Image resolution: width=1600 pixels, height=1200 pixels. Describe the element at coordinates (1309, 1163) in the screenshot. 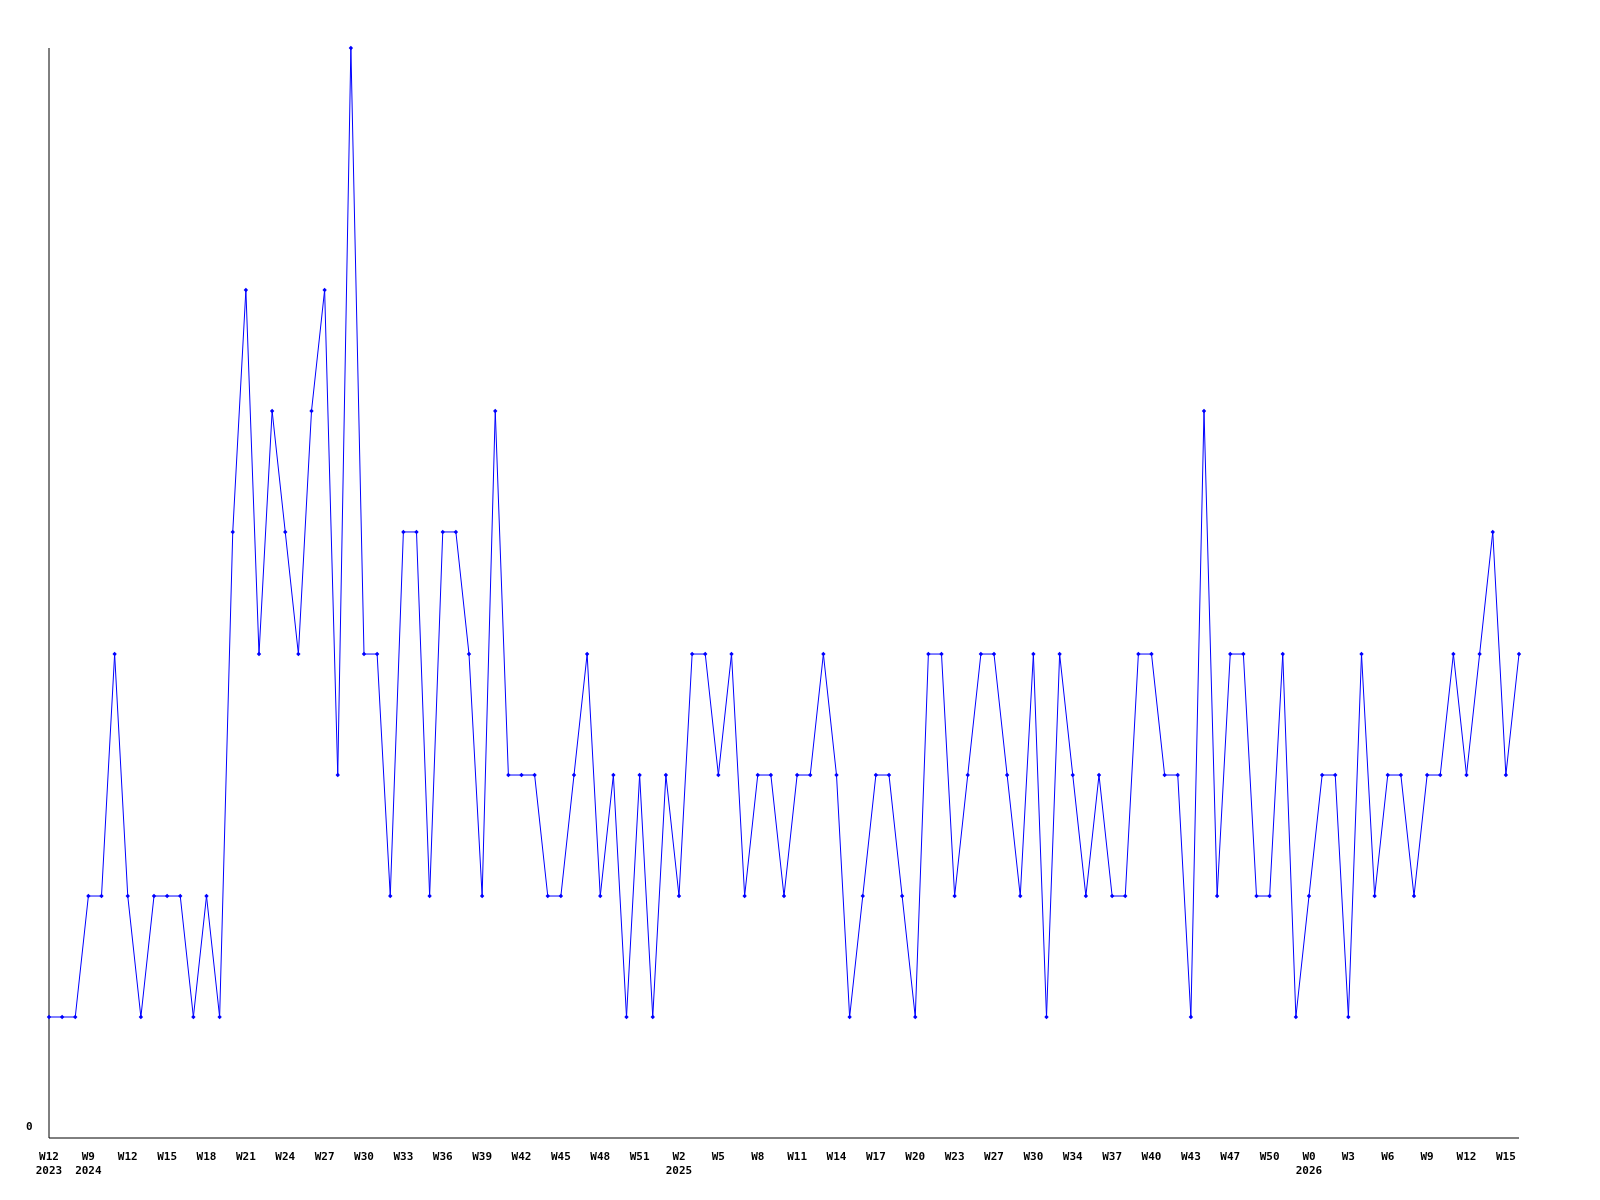

I see `x-tick-label: W0 2026` at that location.